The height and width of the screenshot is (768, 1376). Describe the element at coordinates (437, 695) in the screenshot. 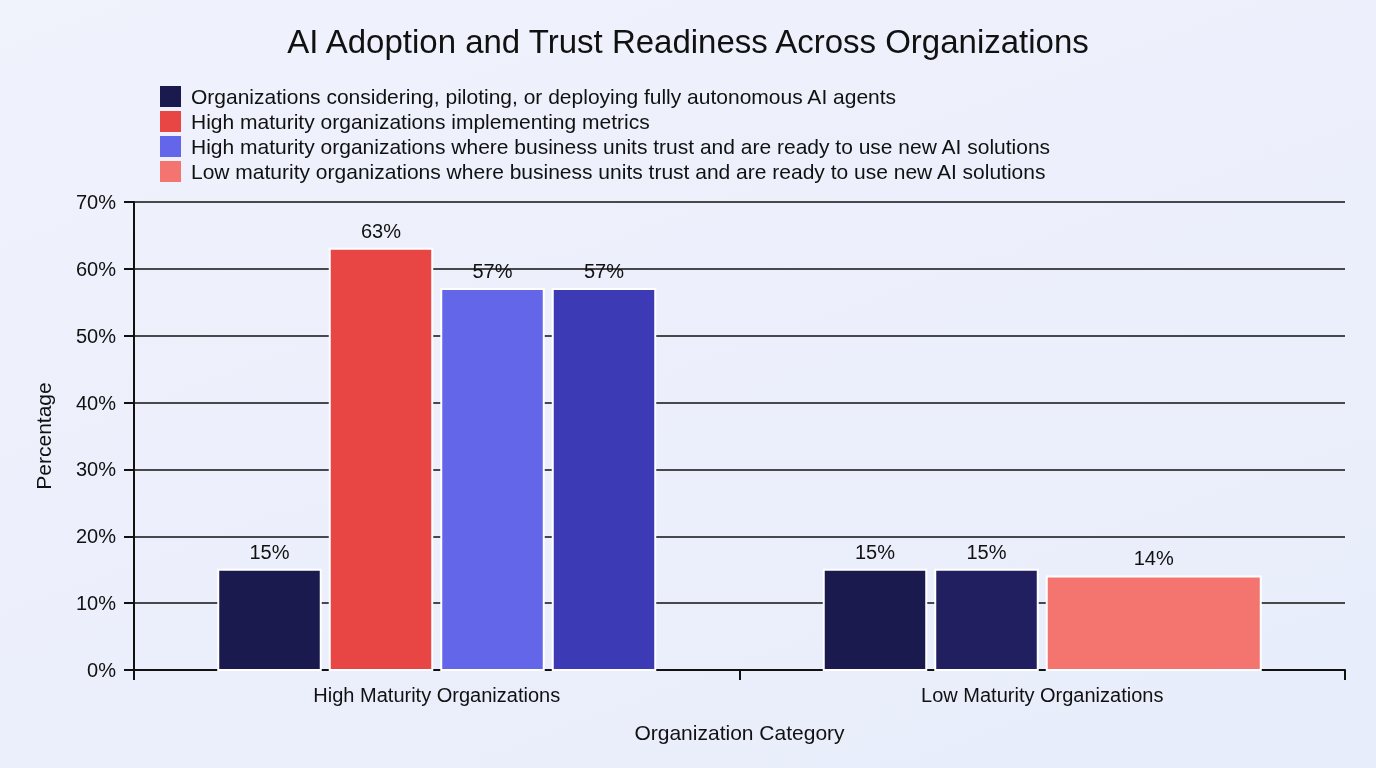

I see `x-tick-label: High Maturity Organizations` at that location.